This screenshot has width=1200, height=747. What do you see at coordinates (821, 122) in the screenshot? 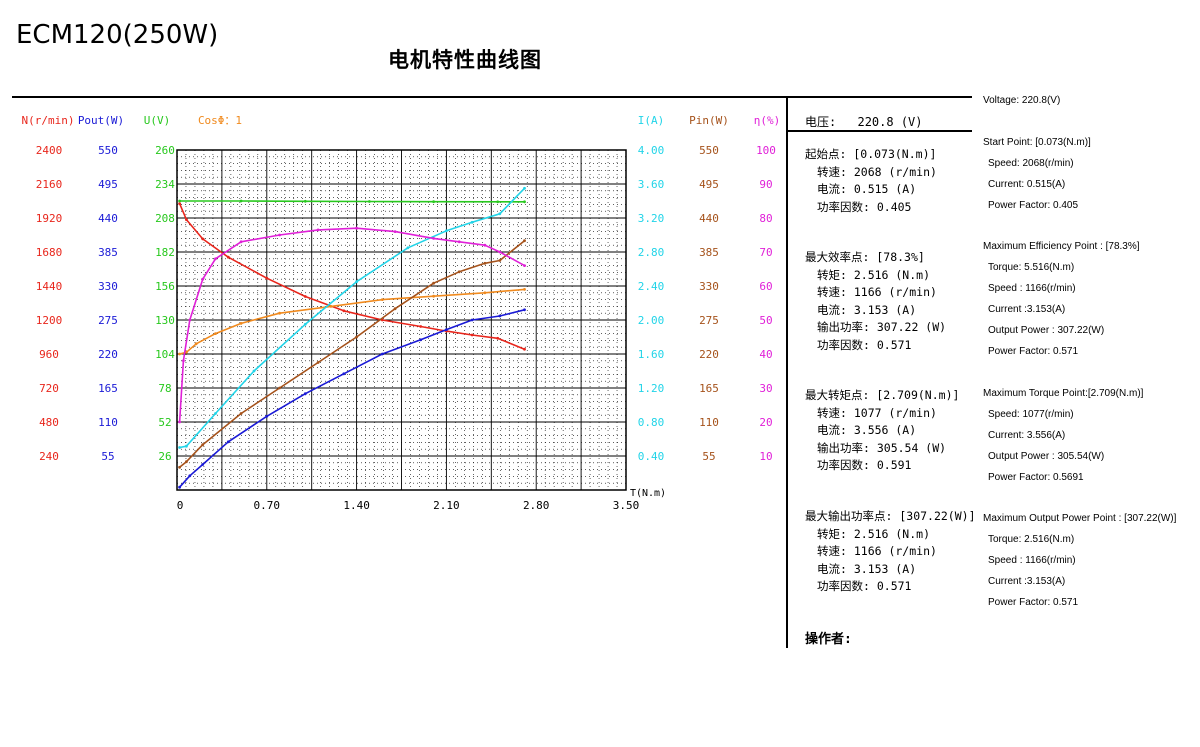
I see `panel-voltage-label: 电压:` at bounding box center [821, 122].